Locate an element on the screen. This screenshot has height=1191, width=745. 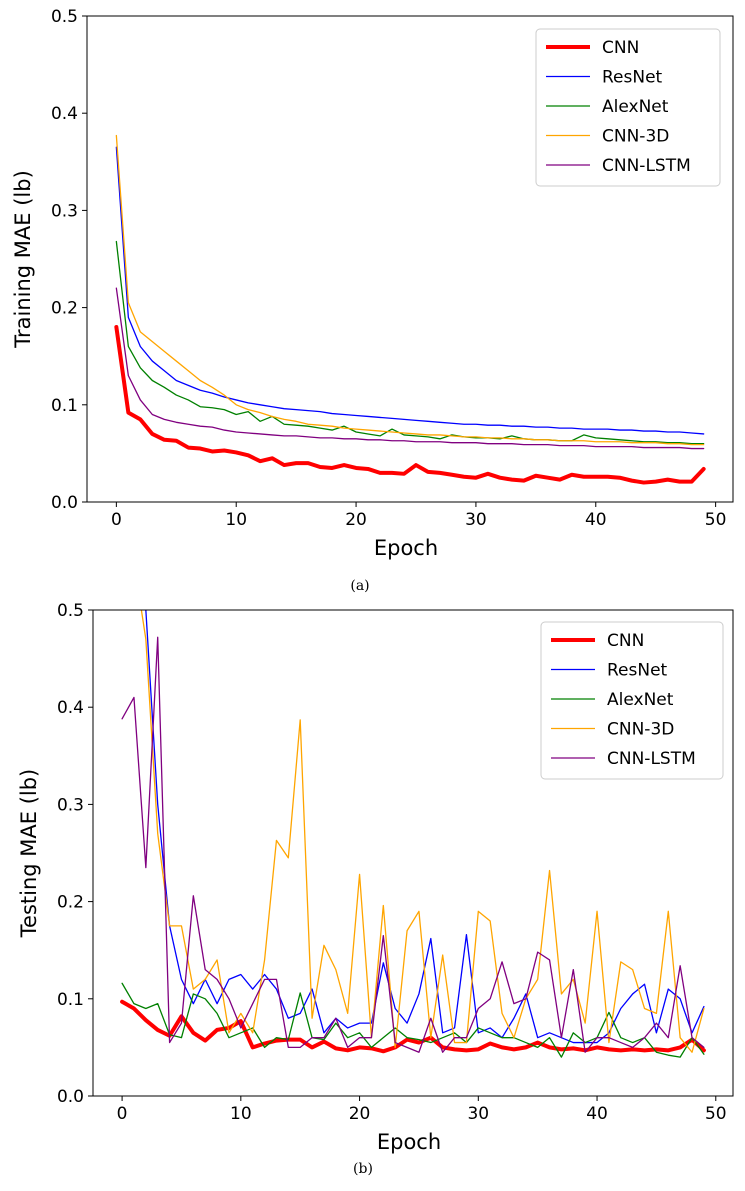
y-axis-label: Training MAE (lb) is located at coordinates (23, 259).